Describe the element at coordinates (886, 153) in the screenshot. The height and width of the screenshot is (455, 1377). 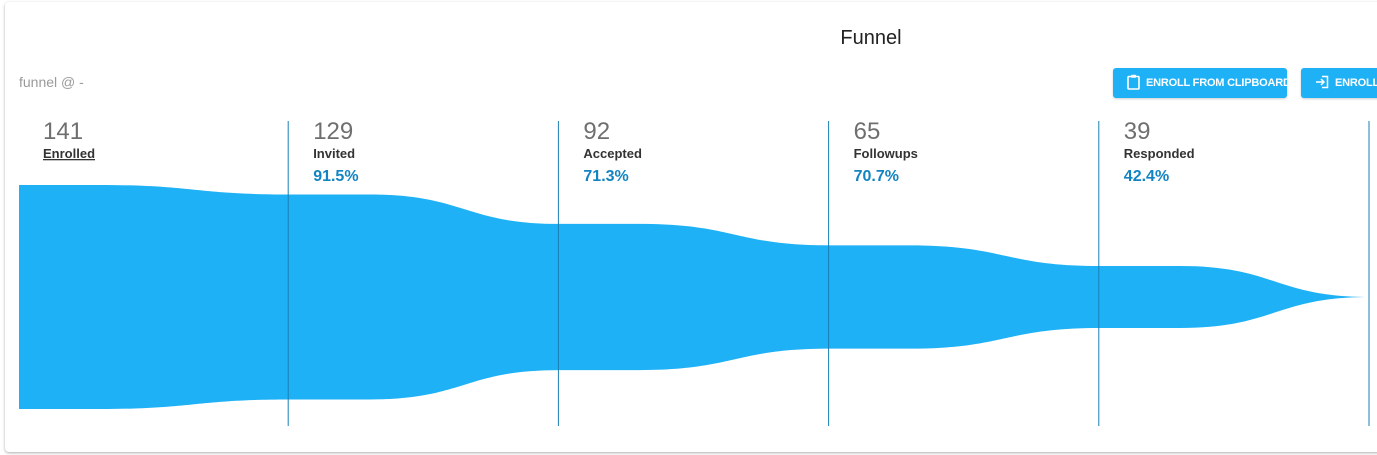
I see `stage-label: Followups` at that location.